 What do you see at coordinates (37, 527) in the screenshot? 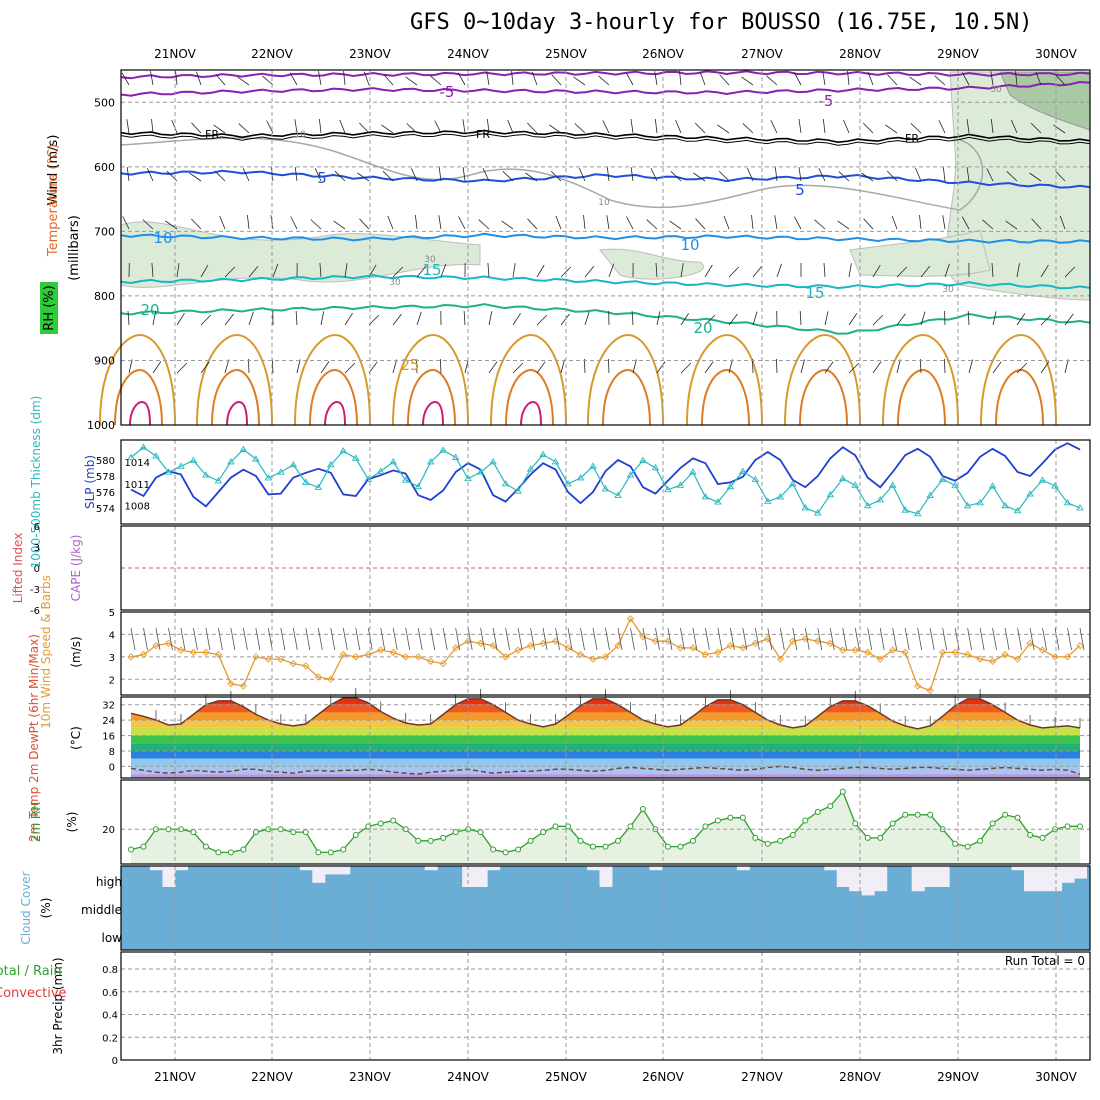
I see `y-tick-lifted-index: 6` at bounding box center [37, 527].